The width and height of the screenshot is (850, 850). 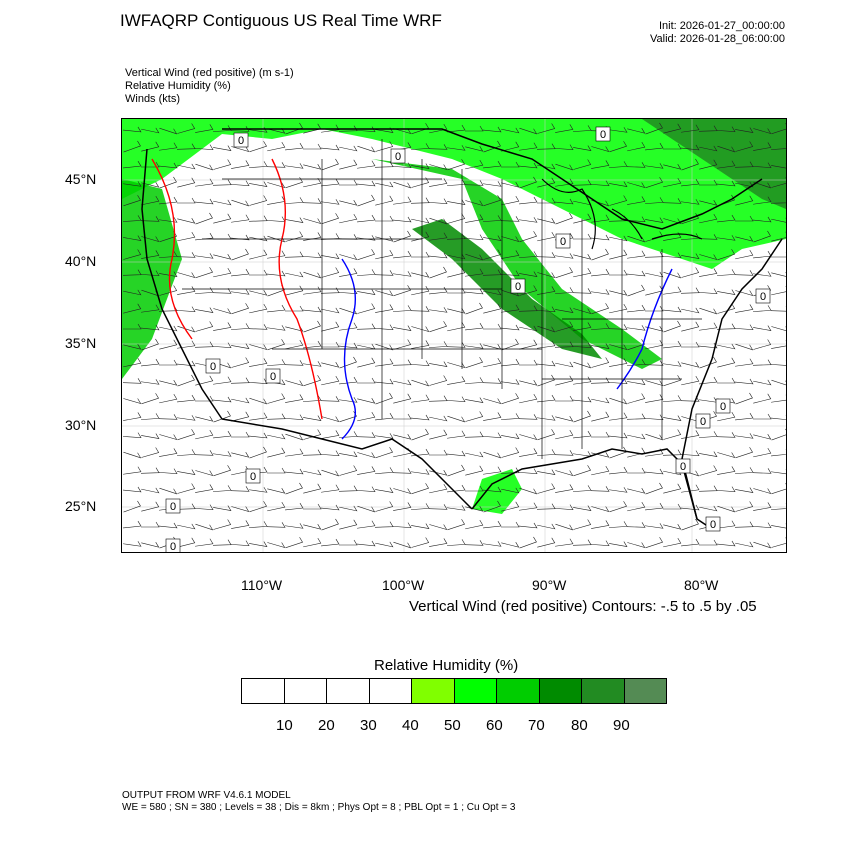 What do you see at coordinates (152, 99) in the screenshot?
I see `field-label-winds: Winds (kts)` at bounding box center [152, 99].